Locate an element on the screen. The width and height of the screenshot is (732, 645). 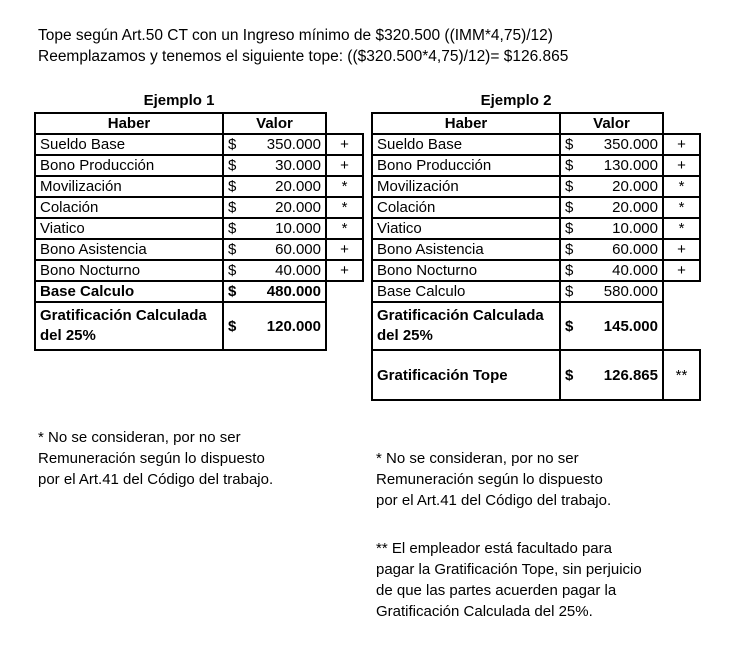
base-row: Base Calculo $580.000 is located at coordinates (535, 291).